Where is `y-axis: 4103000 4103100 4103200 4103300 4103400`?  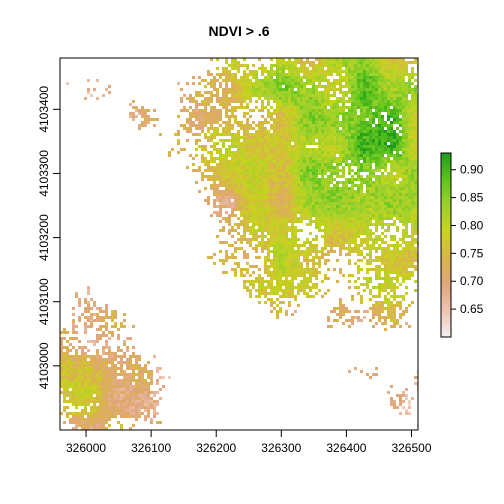
y-axis: 4103000 4103100 4103200 4103300 4103400 is located at coordinates (48, 237).